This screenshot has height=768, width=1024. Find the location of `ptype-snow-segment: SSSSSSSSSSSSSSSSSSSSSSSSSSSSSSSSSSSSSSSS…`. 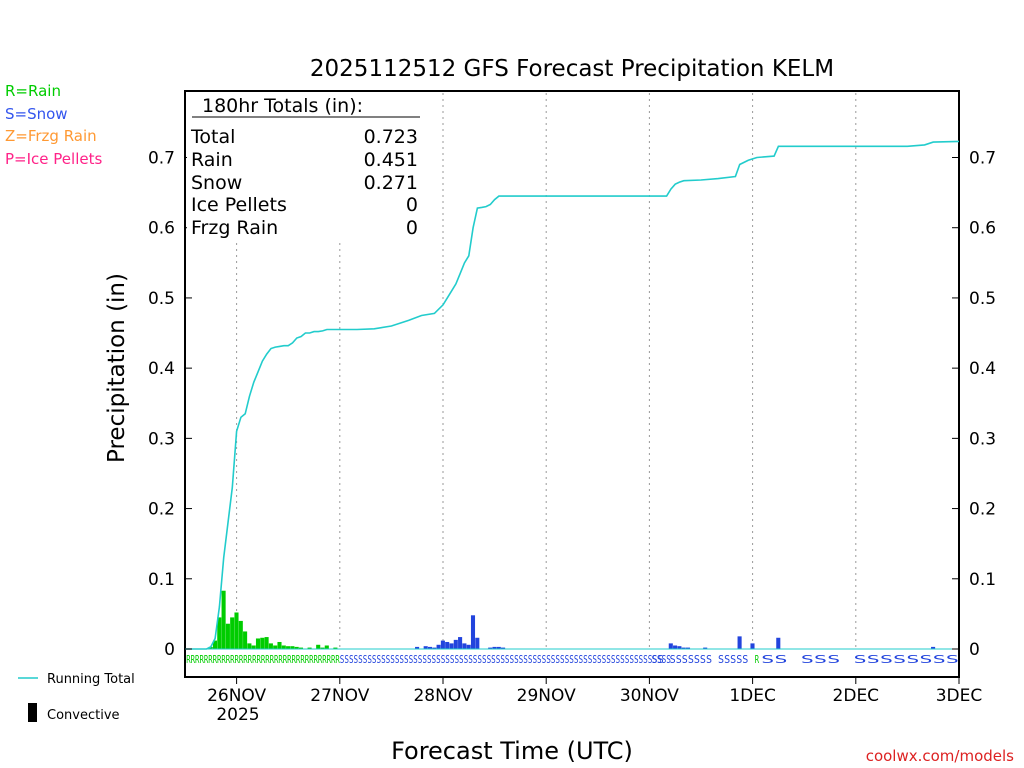

ptype-snow-segment: SSSSSSSSSSSSSSSSSSSSSSSSSSSSSSSSSSSSSSSS… is located at coordinates (443, 659).